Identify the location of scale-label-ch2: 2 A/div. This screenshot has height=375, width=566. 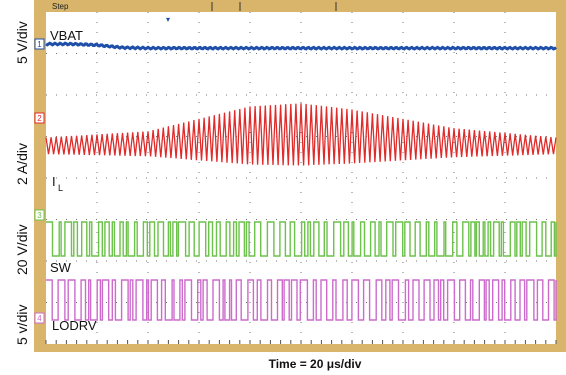
(22, 164).